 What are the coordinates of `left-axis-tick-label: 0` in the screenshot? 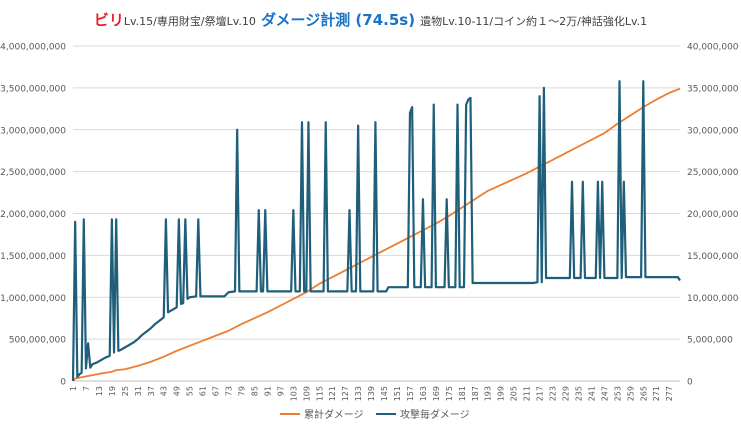 It's located at (63, 383).